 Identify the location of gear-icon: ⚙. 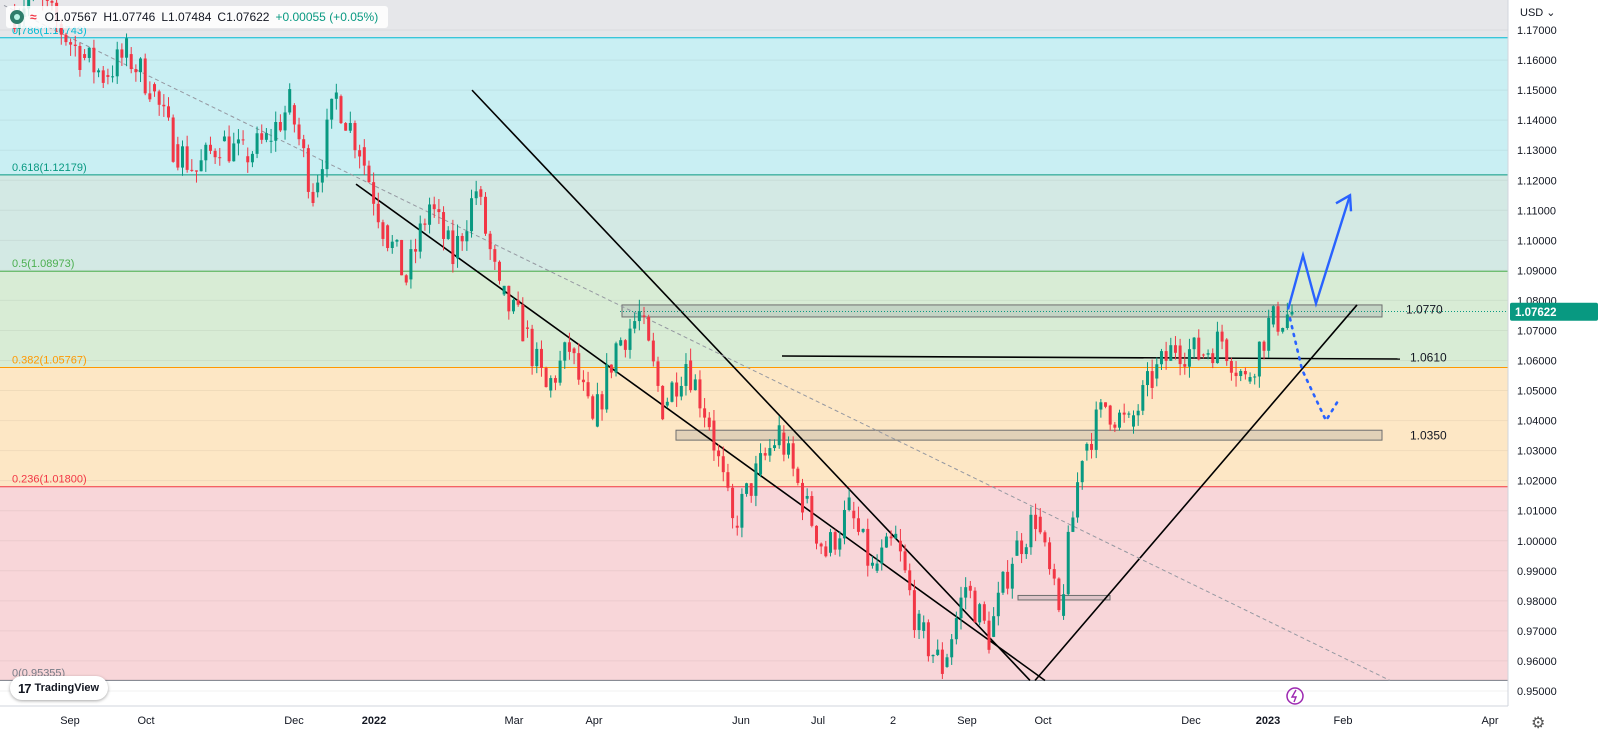
(1538, 723).